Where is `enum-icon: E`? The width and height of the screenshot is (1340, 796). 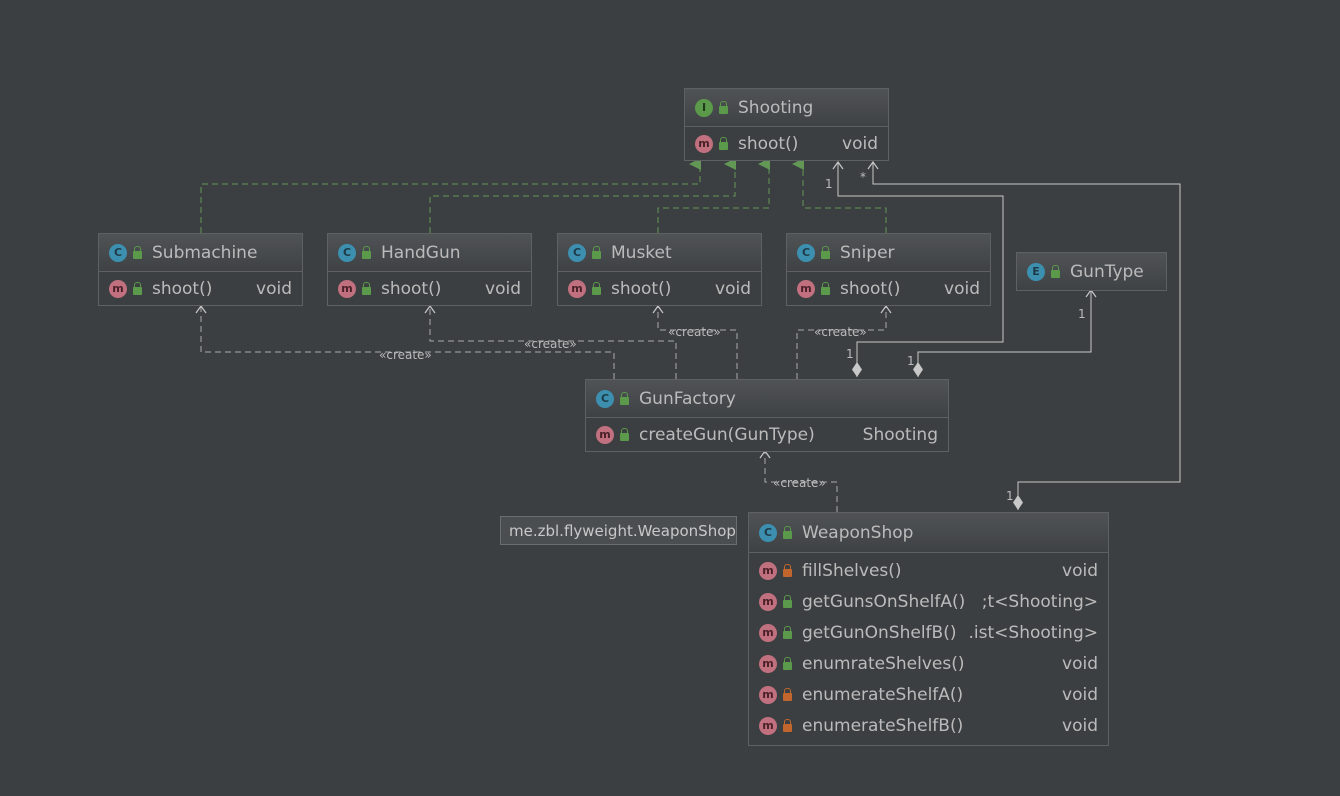
enum-icon: E is located at coordinates (1036, 271).